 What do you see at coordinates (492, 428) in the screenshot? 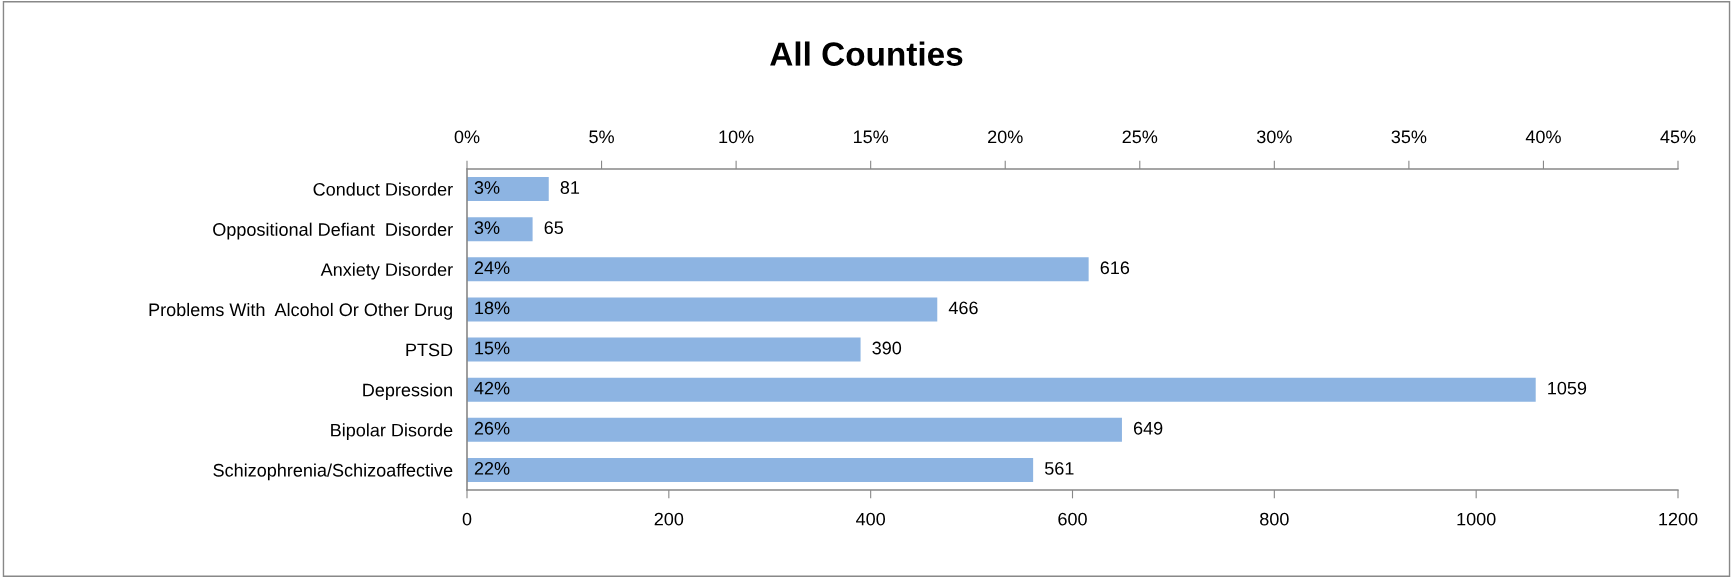
I see `annotation: 26%` at bounding box center [492, 428].